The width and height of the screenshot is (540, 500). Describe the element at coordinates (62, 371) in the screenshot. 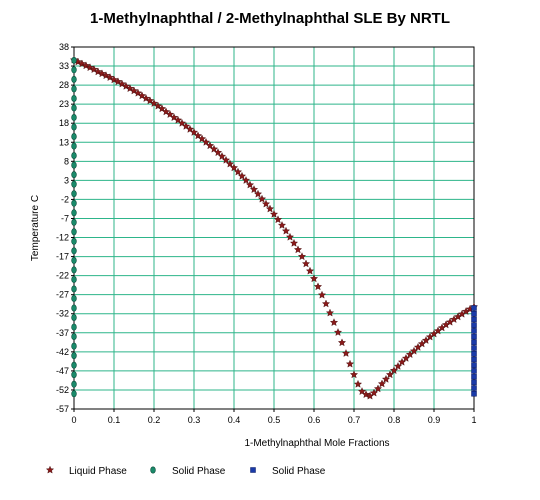

I see `y-tick-label: -47` at that location.